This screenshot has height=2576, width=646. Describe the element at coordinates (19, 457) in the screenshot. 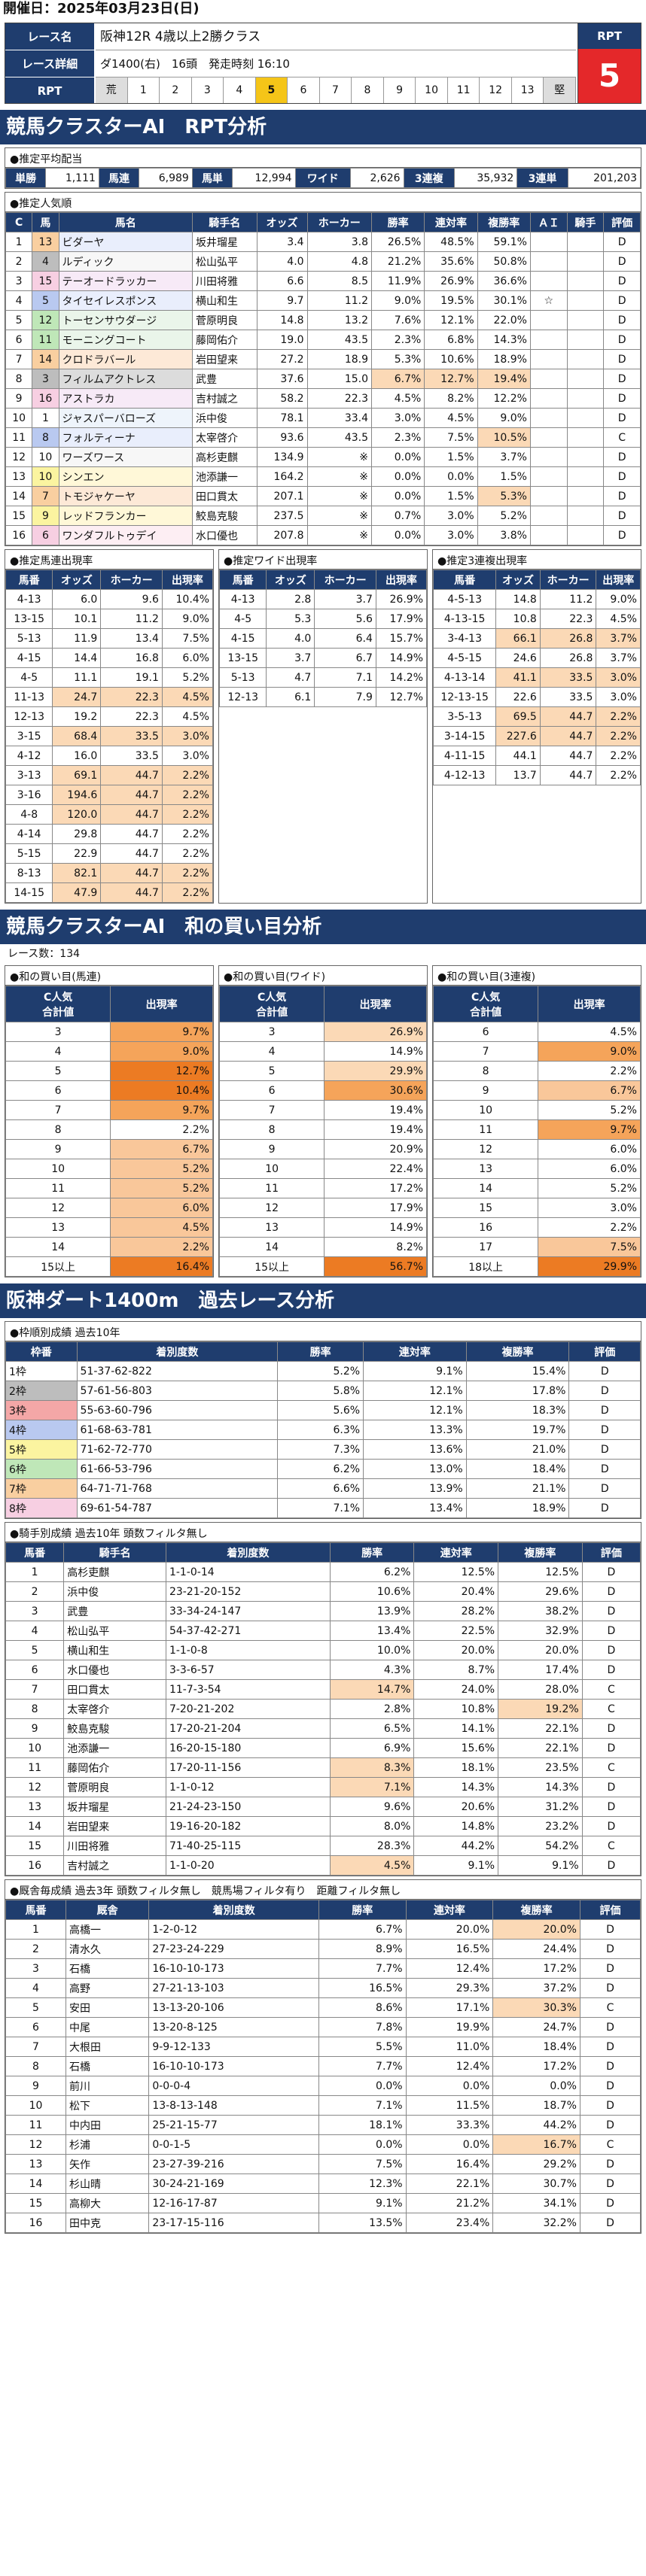

I see `pop-cell-0: 12` at that location.